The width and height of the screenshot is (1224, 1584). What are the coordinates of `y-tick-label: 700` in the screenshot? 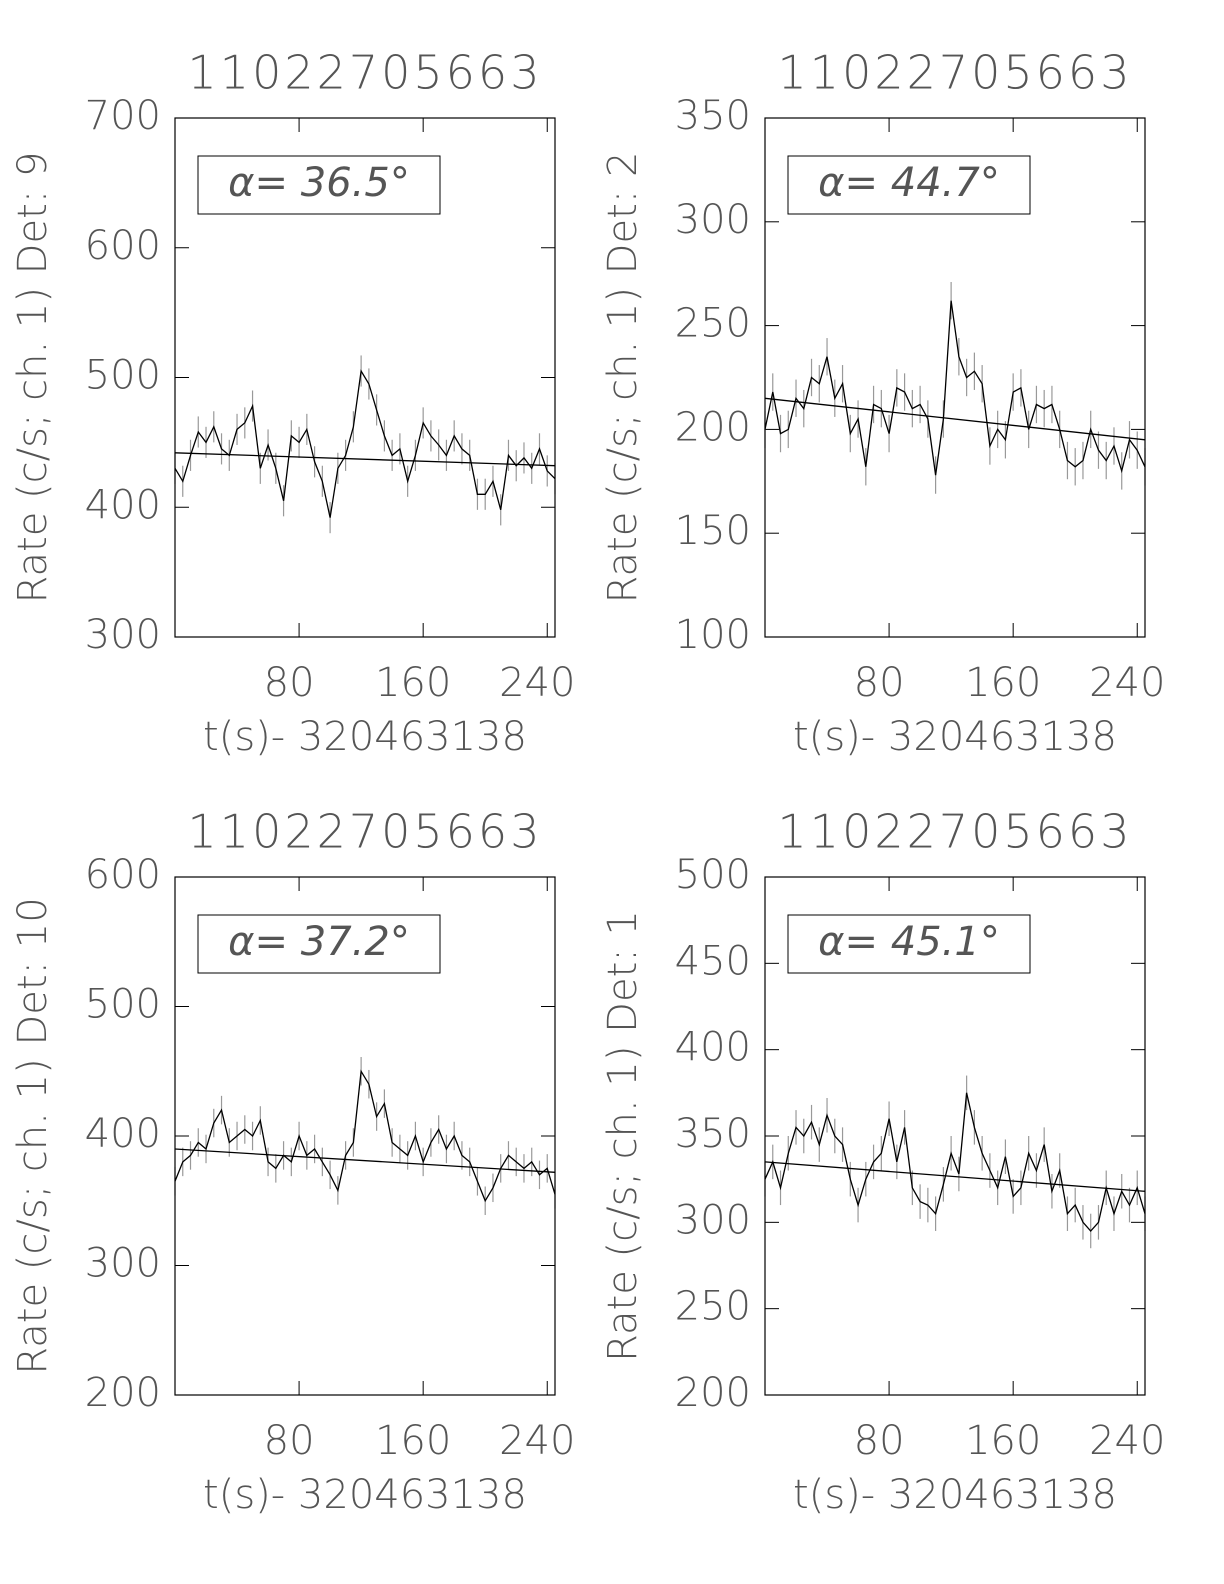 It's located at (123, 116).